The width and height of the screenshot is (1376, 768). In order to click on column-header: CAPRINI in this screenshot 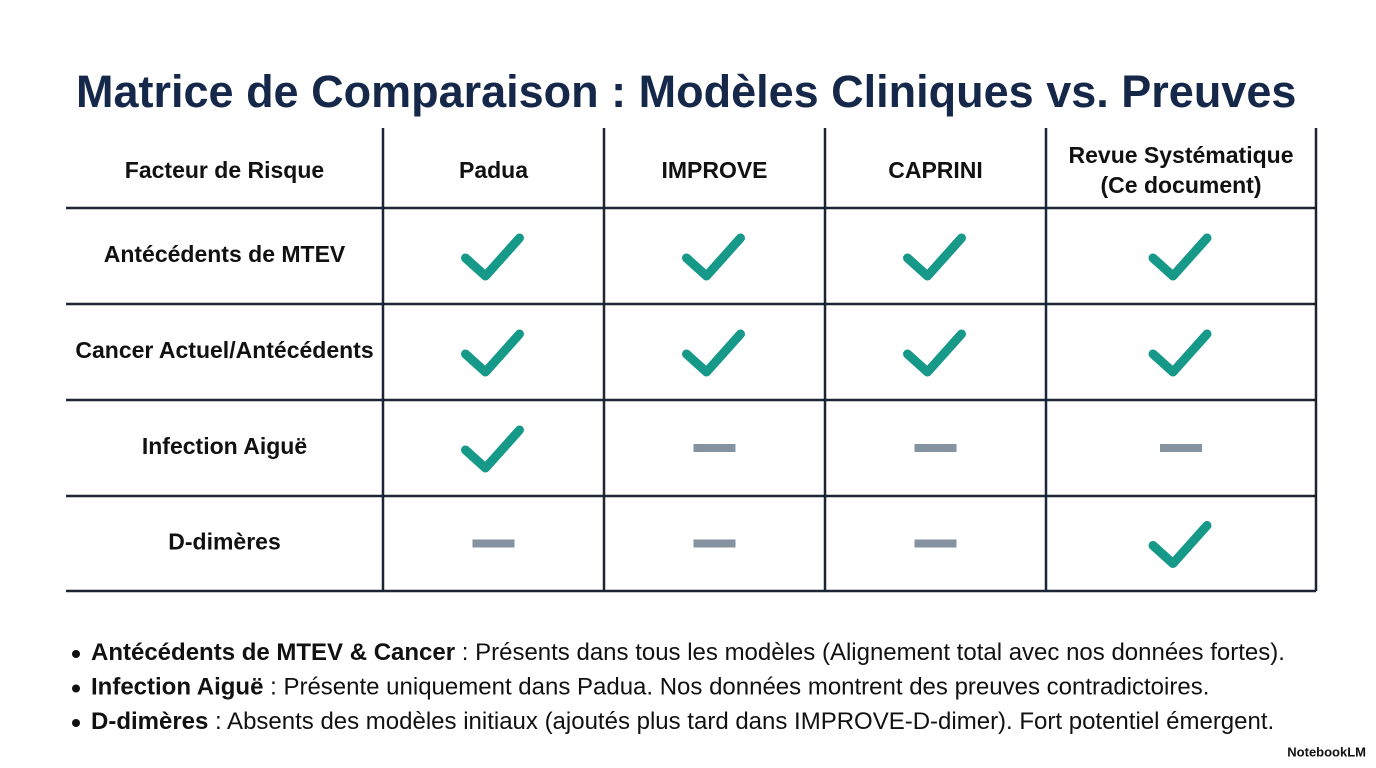, I will do `click(935, 170)`.